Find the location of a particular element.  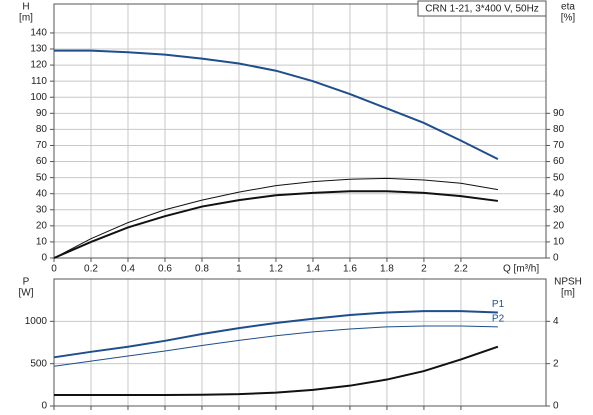

y-tick-label: 20 is located at coordinates (42, 225).